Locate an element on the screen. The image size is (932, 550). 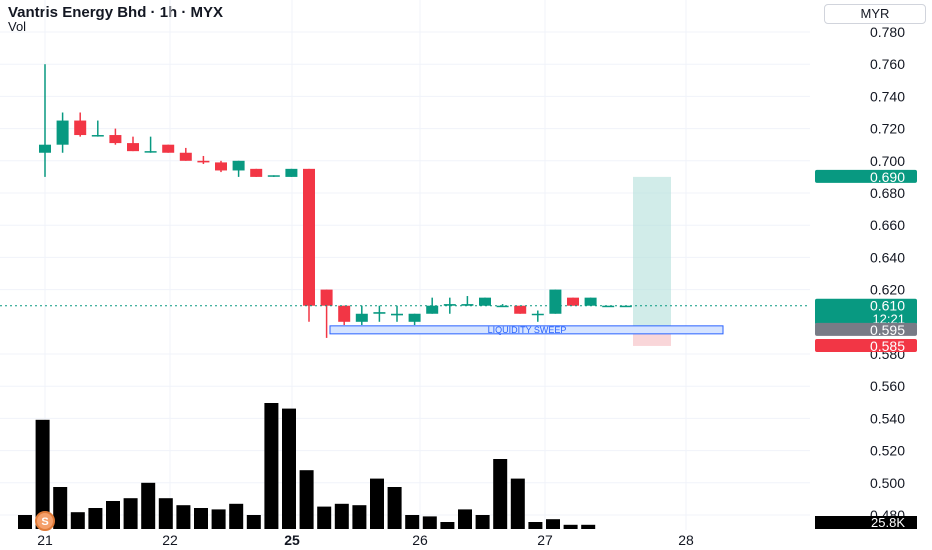
volume-axis-value: 25.8K is located at coordinates (888, 522).